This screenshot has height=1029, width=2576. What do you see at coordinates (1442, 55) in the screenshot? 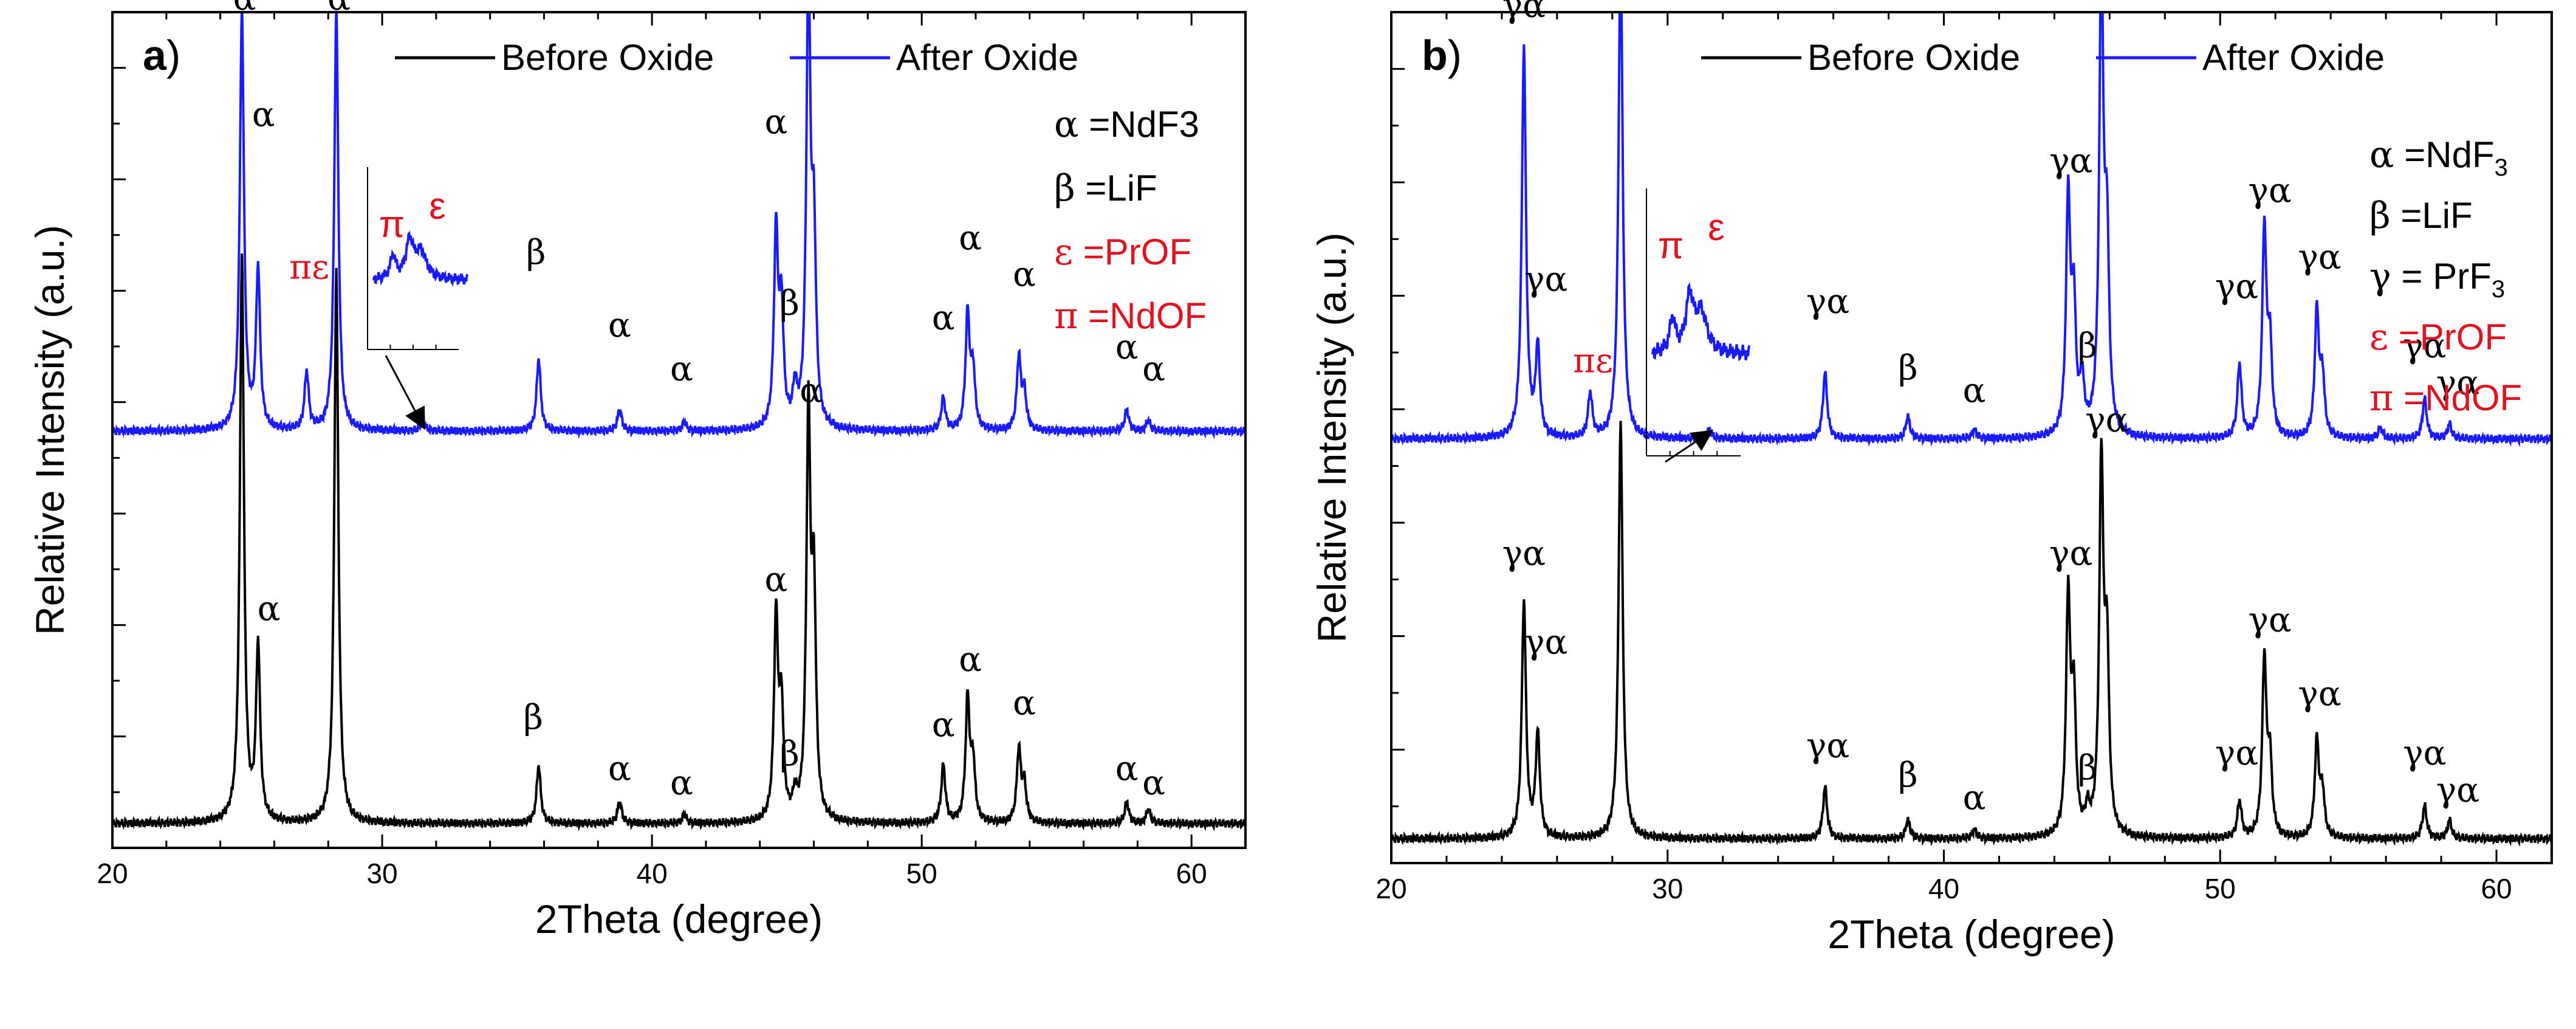
I see `panel-label: b)` at bounding box center [1442, 55].